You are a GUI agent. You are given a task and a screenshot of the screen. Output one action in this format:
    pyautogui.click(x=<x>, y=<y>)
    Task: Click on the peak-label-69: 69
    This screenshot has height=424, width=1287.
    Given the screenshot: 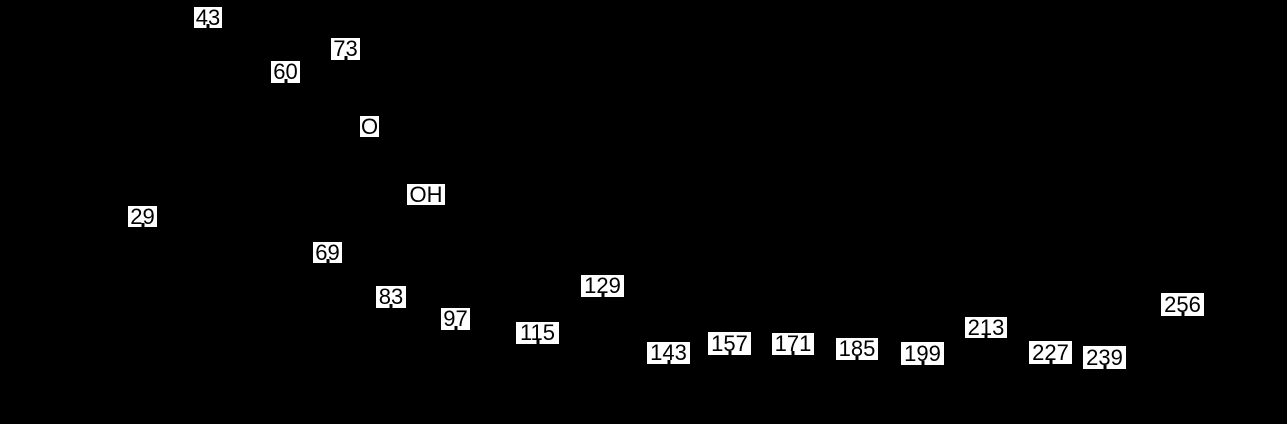 What is the action you would take?
    pyautogui.click(x=327, y=252)
    